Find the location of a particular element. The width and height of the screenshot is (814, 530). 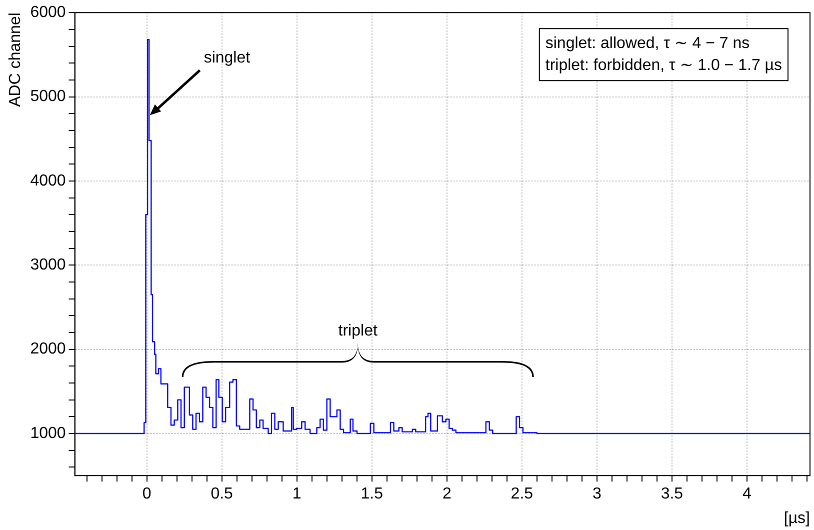

x-tick-label: 3 is located at coordinates (597, 494).